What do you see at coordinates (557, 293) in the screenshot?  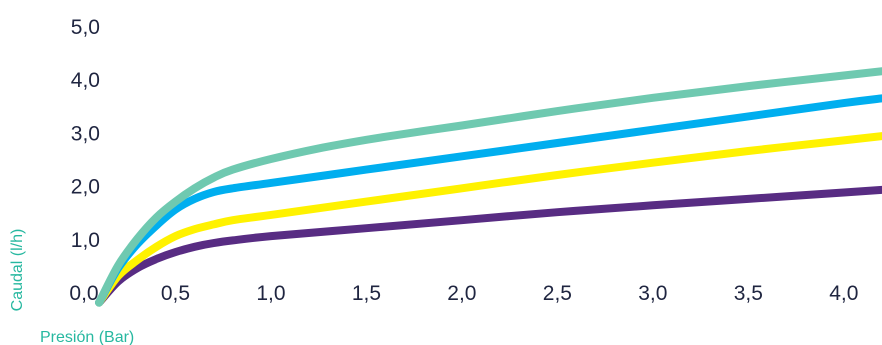 I see `x-tick-label: 2,5` at bounding box center [557, 293].